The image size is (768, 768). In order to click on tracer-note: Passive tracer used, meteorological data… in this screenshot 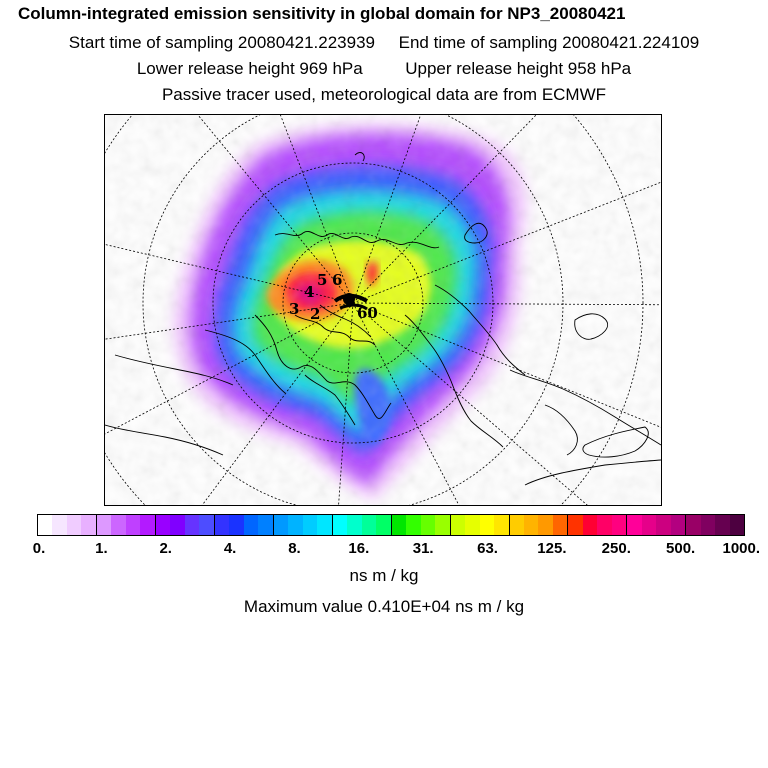, I will do `click(384, 94)`.